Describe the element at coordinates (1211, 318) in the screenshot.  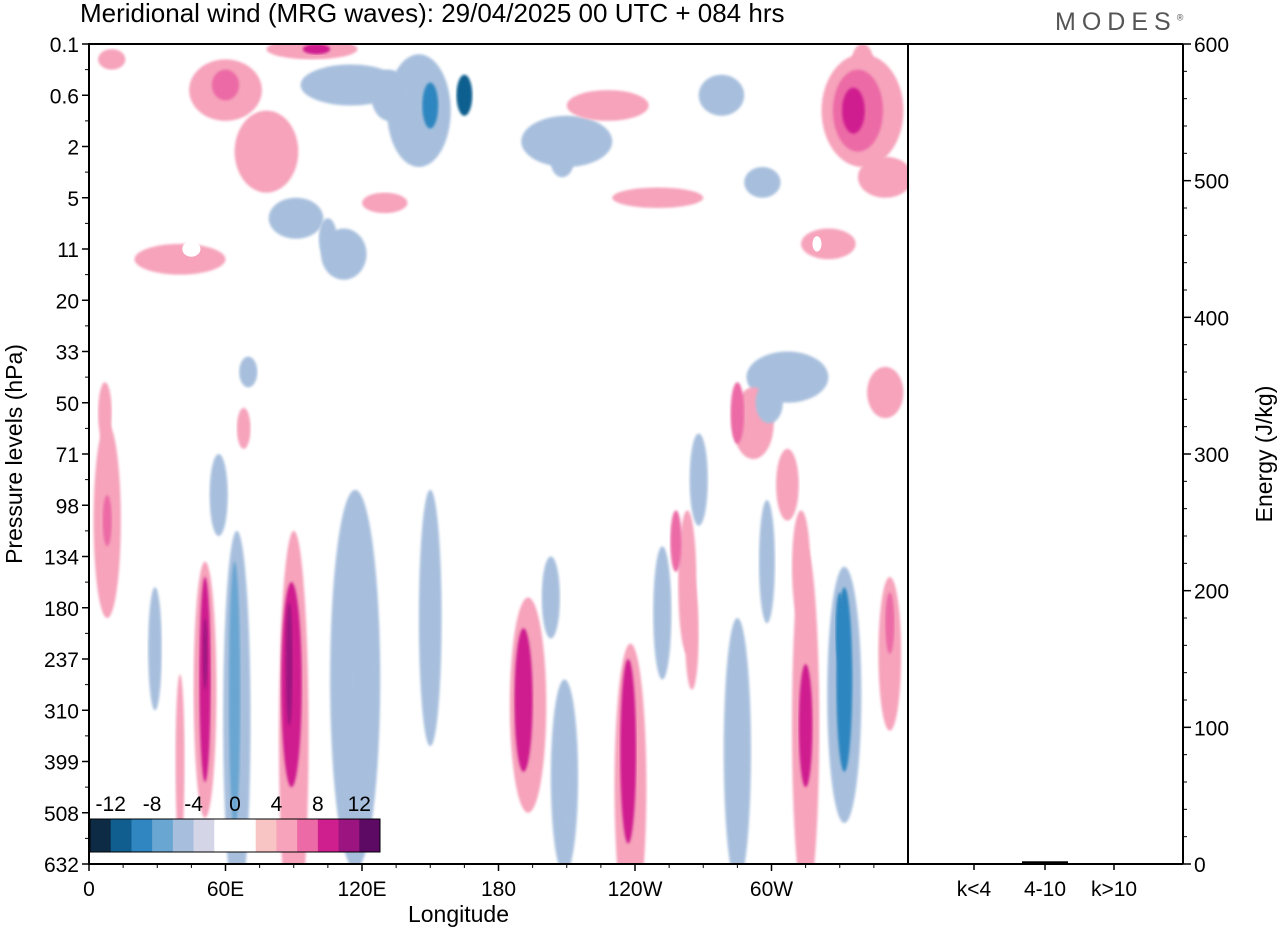
I see `energy-tick-label-4: 400` at that location.